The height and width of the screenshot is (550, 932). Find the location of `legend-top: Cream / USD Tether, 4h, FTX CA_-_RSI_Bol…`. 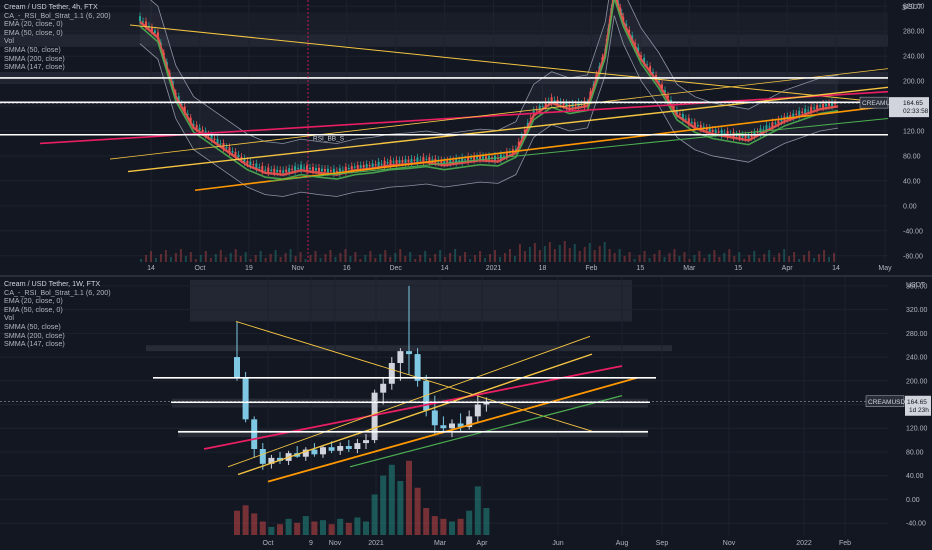

legend-top: Cream / USD Tether, 4h, FTX CA_-_RSI_Bol… is located at coordinates (57, 37).